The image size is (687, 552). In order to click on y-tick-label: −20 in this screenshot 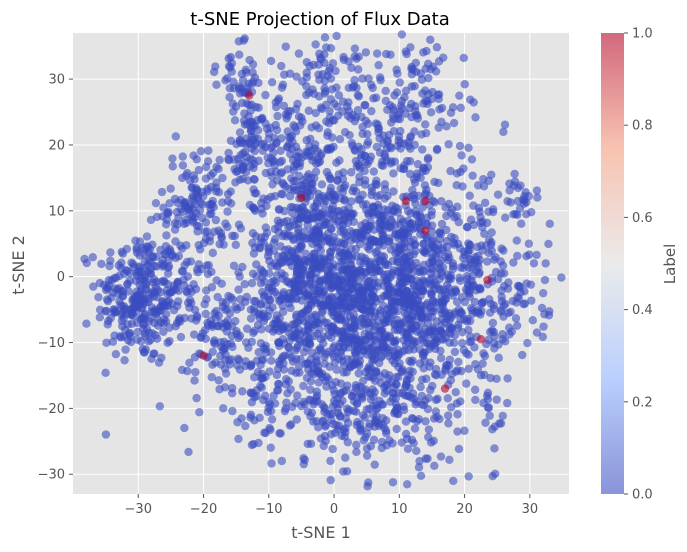, I will do `click(51, 409)`.